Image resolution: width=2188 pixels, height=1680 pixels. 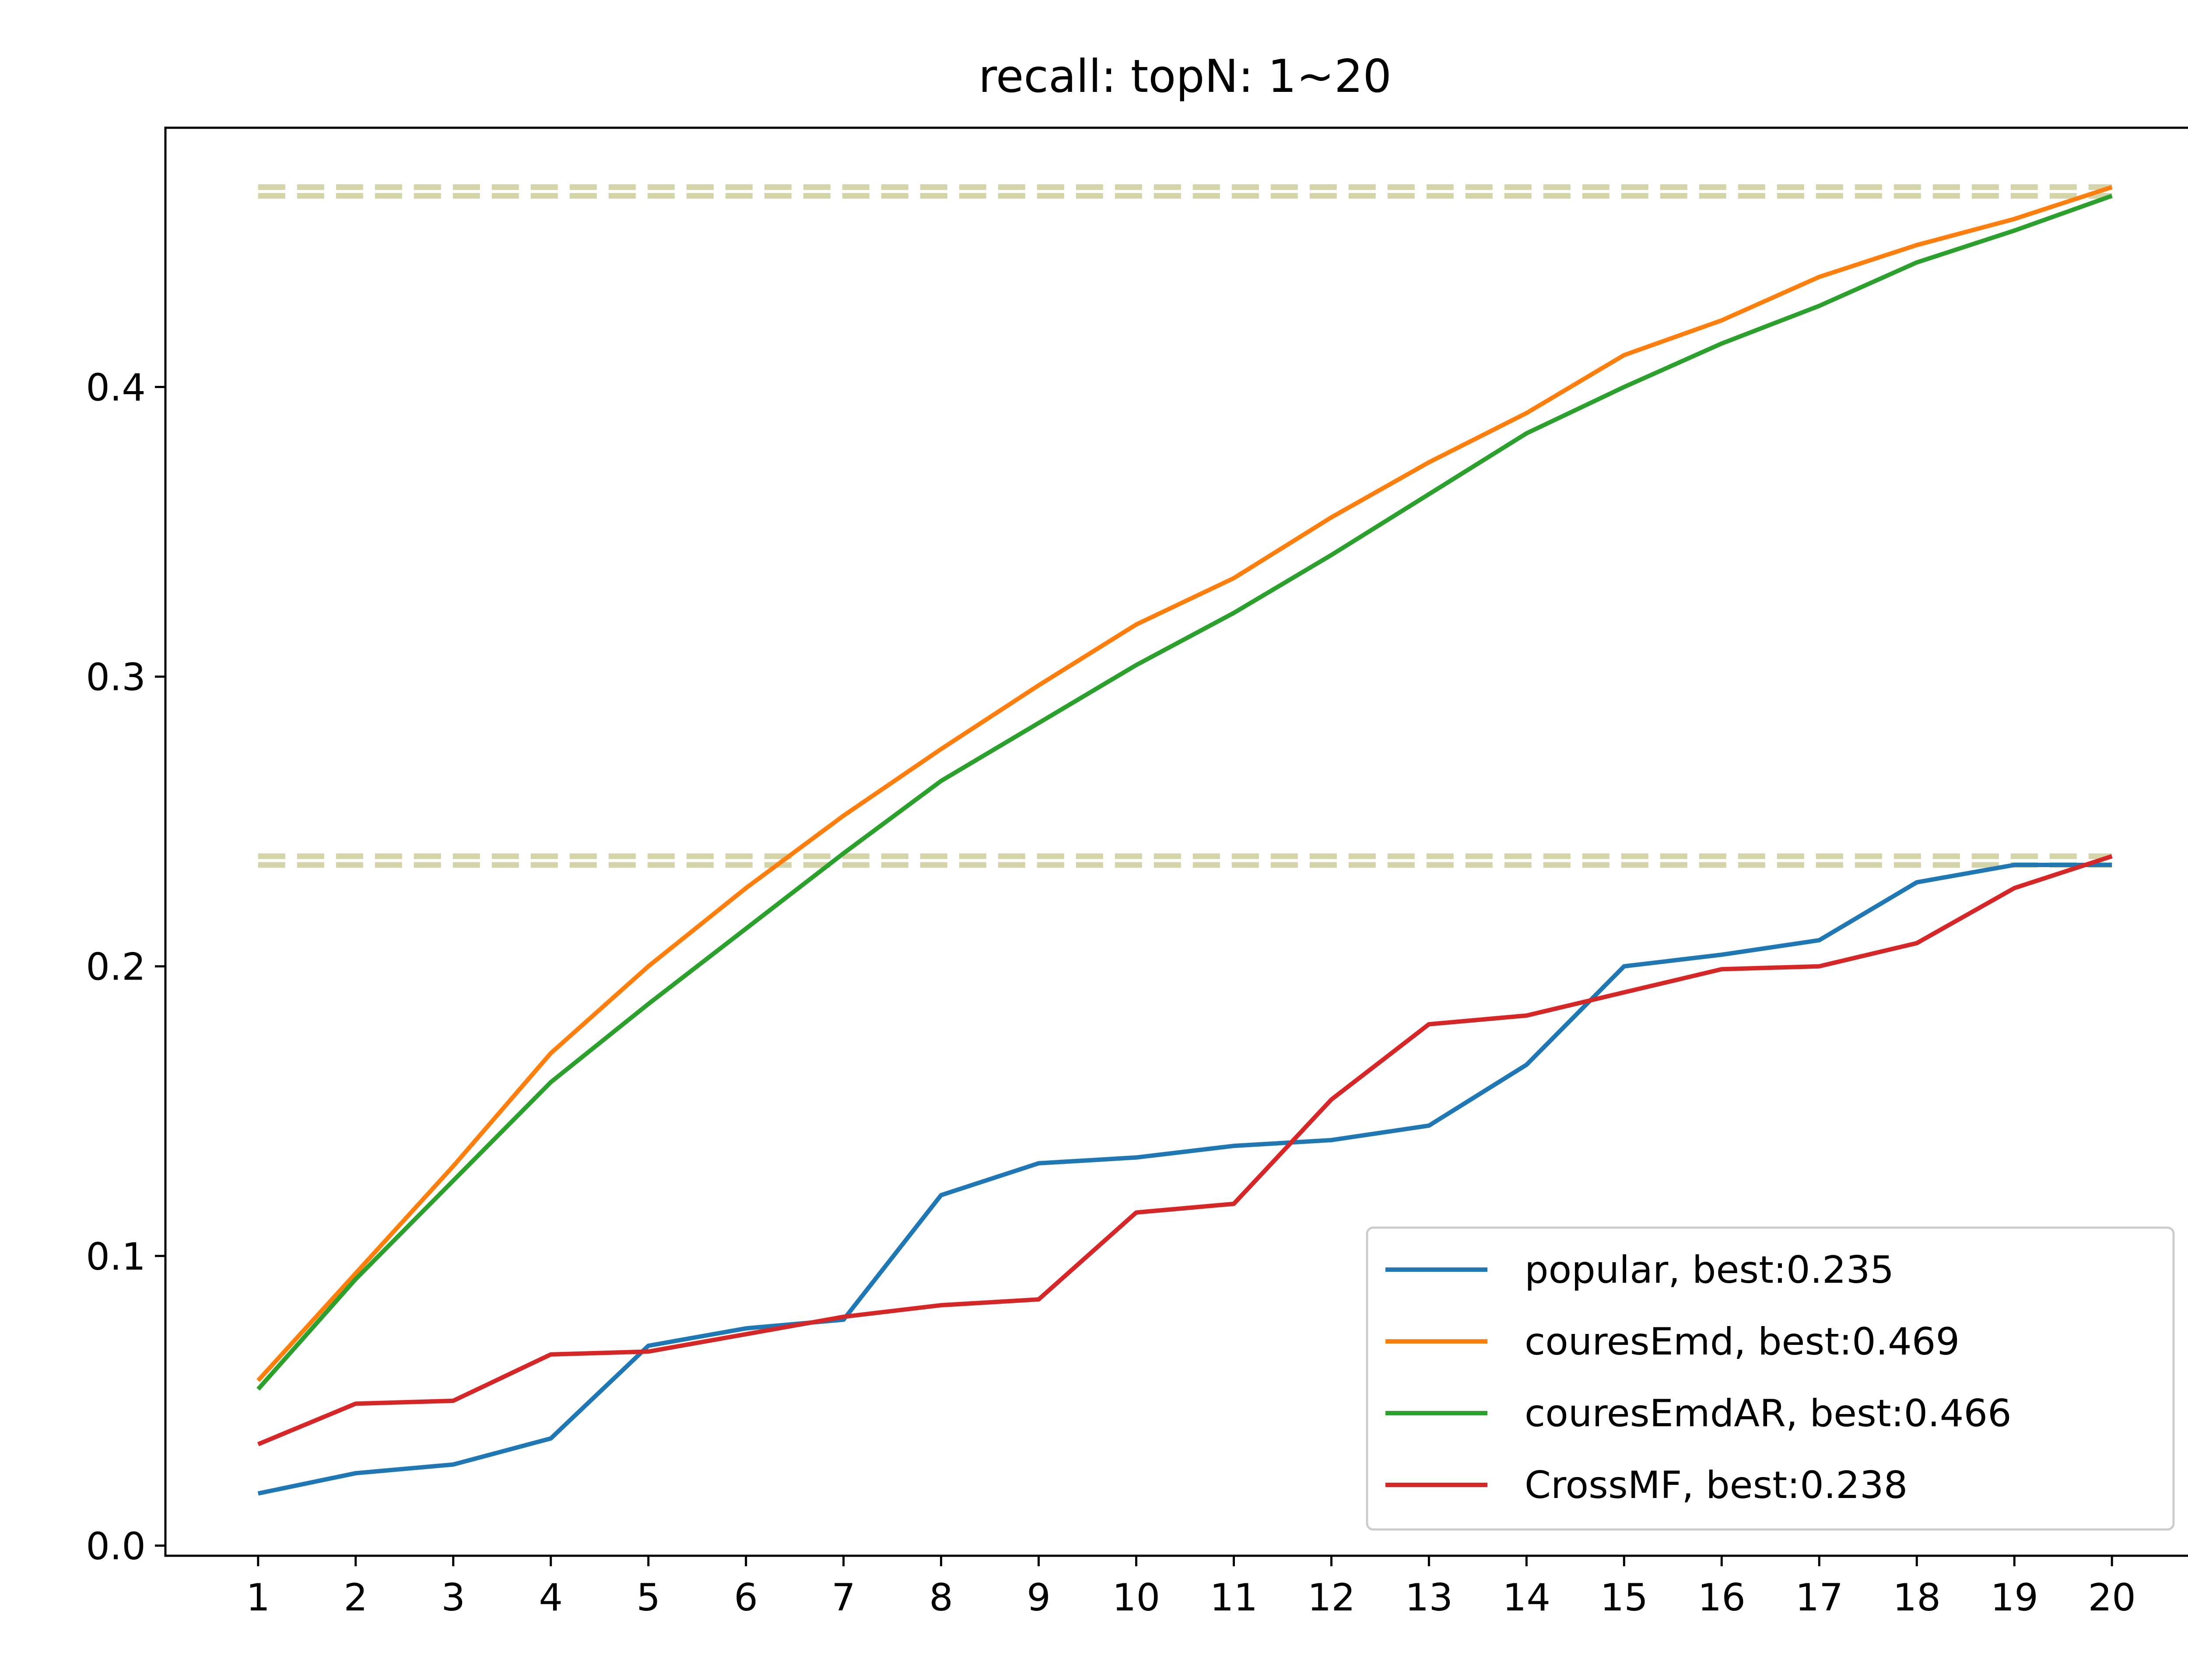 I want to click on x-tick-label-9: 10, so click(x=1136, y=1598).